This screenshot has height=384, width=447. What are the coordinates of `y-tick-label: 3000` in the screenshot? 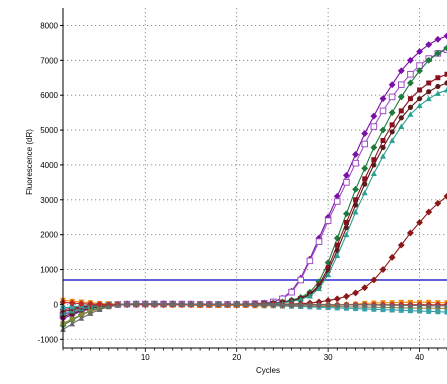 It's located at (49, 200).